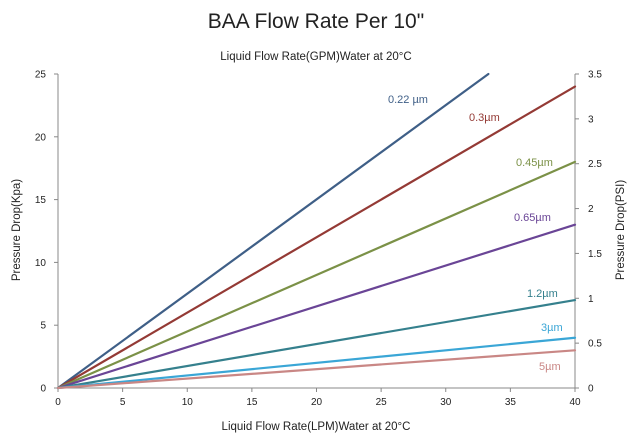  I want to click on y2-tick-label: 1.5, so click(595, 254).